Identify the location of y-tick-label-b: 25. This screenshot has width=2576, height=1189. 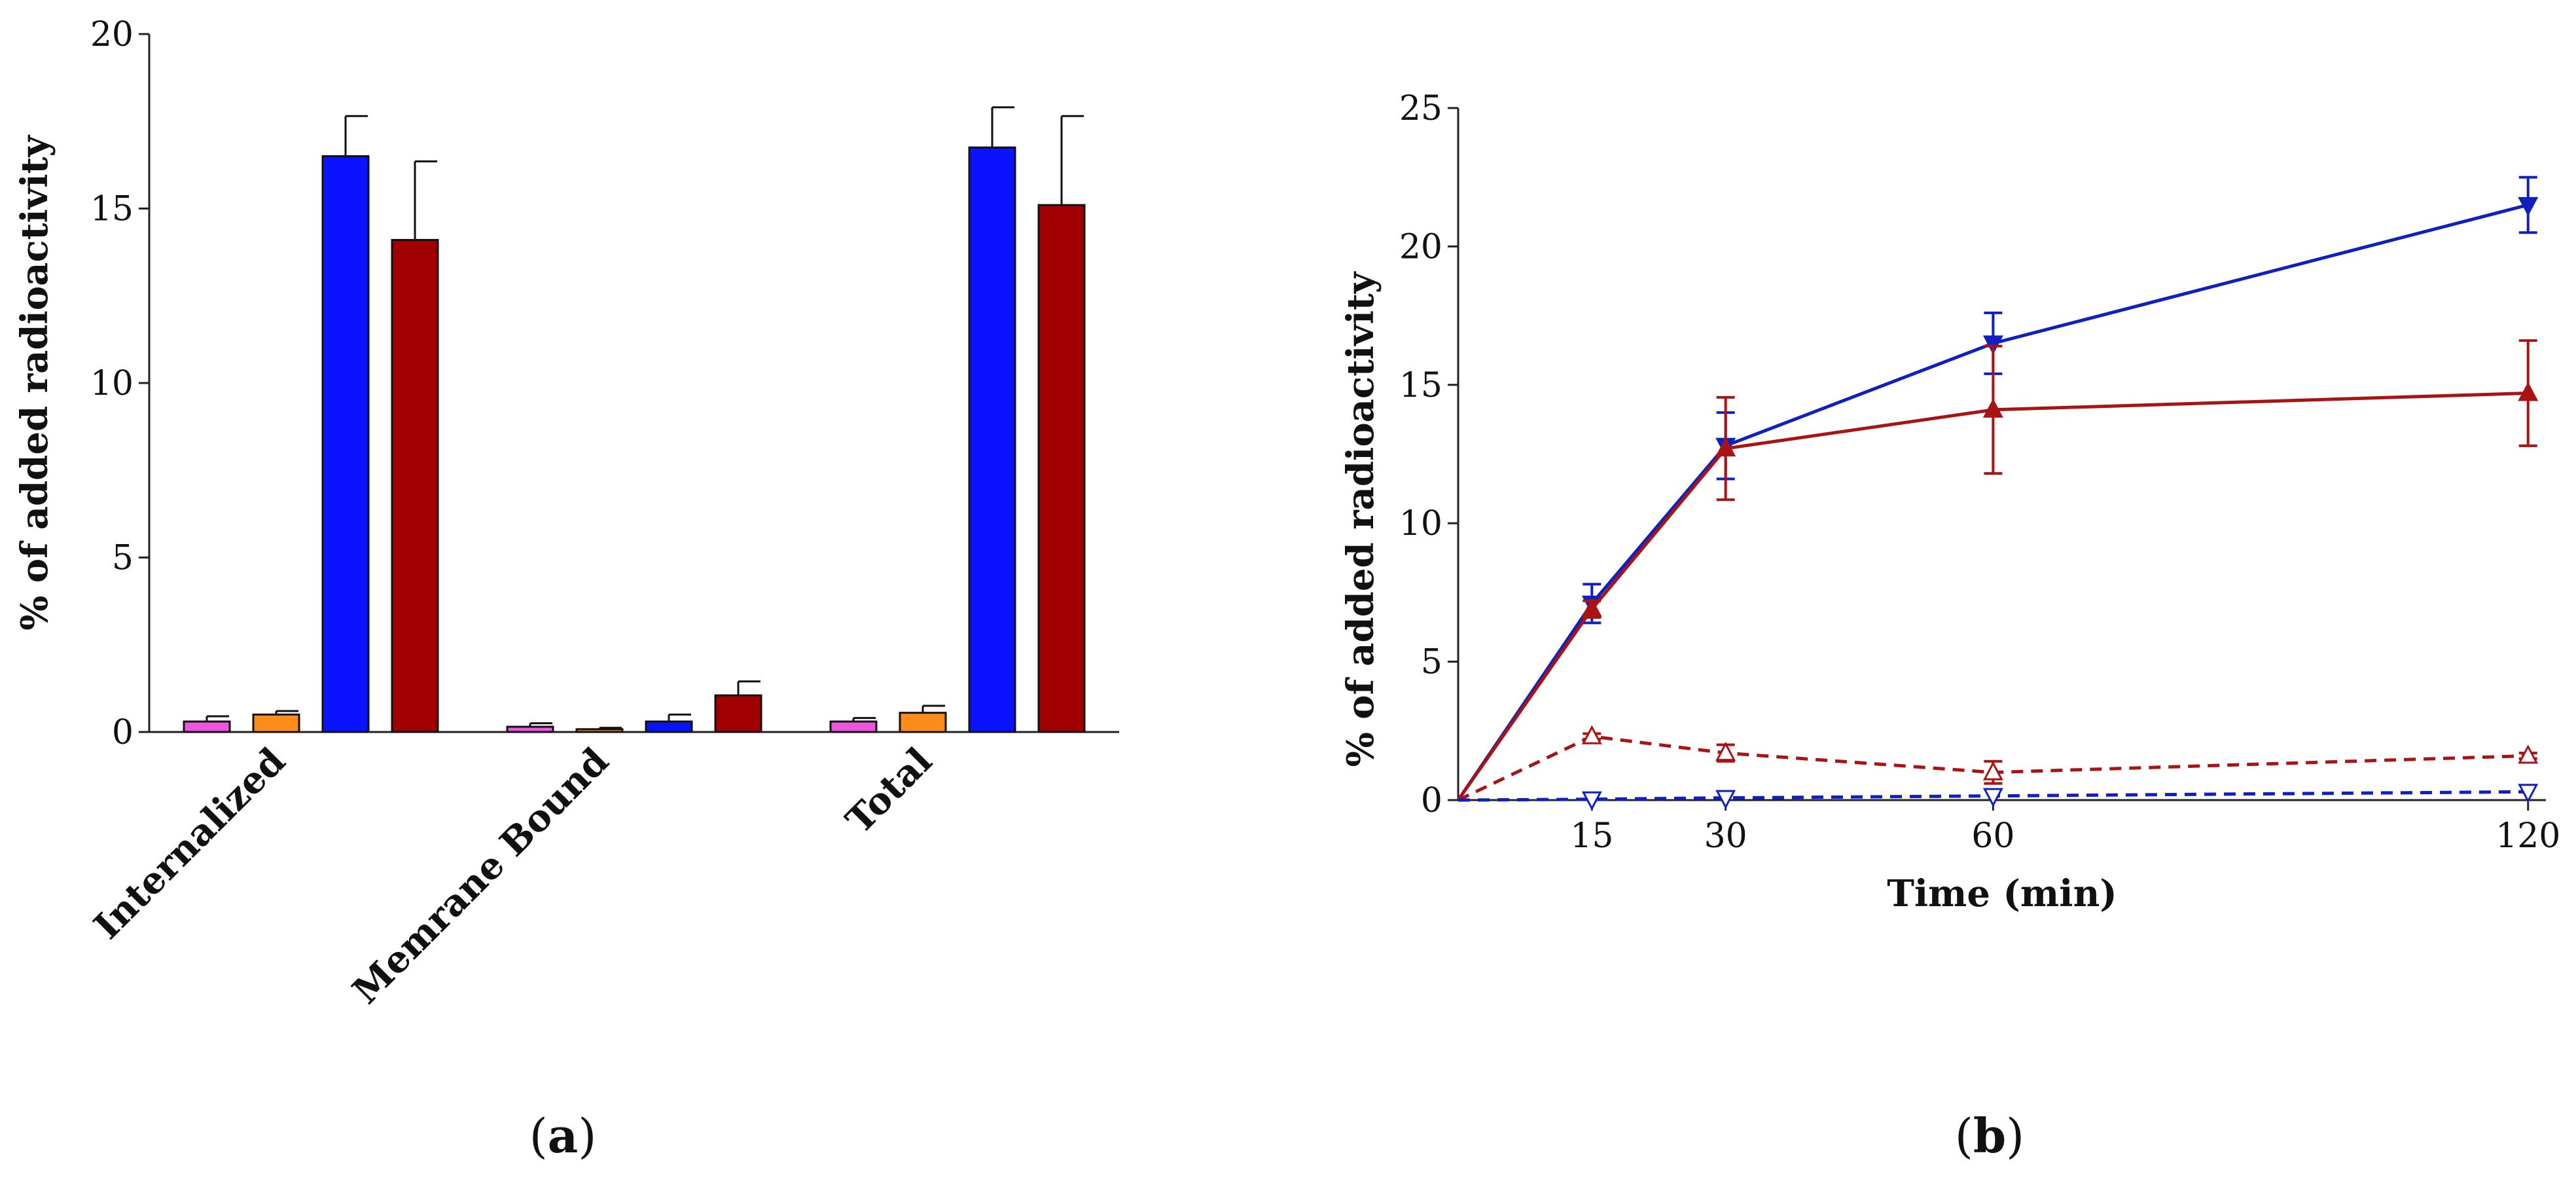
(1420, 108).